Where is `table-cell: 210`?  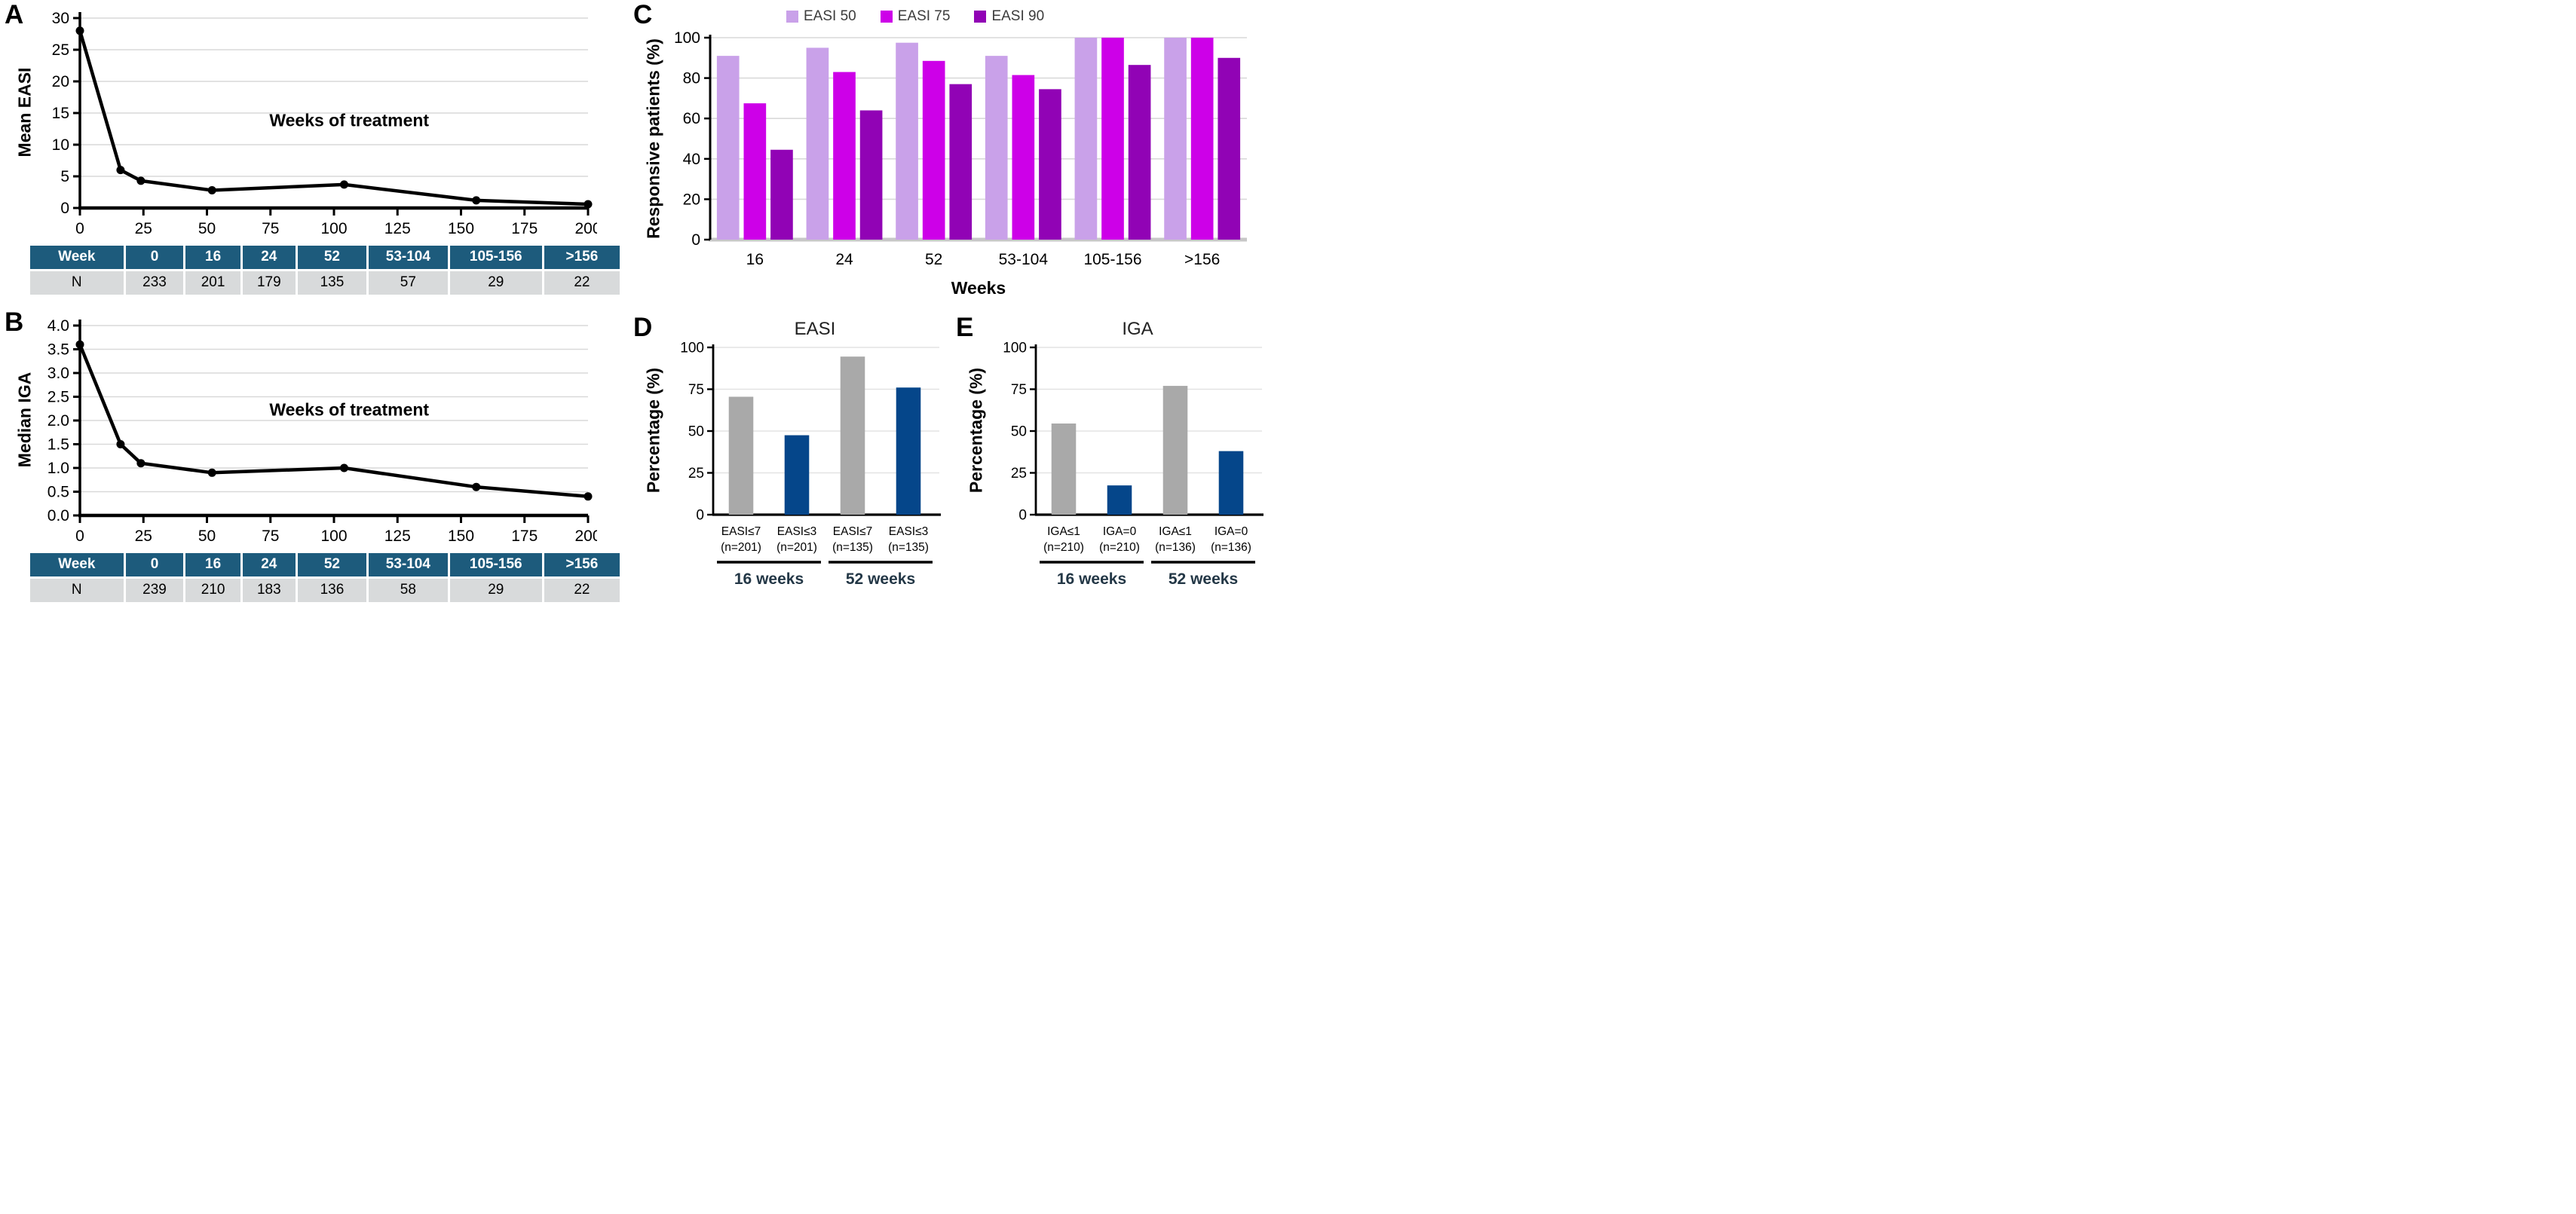
table-cell: 210 is located at coordinates (214, 590).